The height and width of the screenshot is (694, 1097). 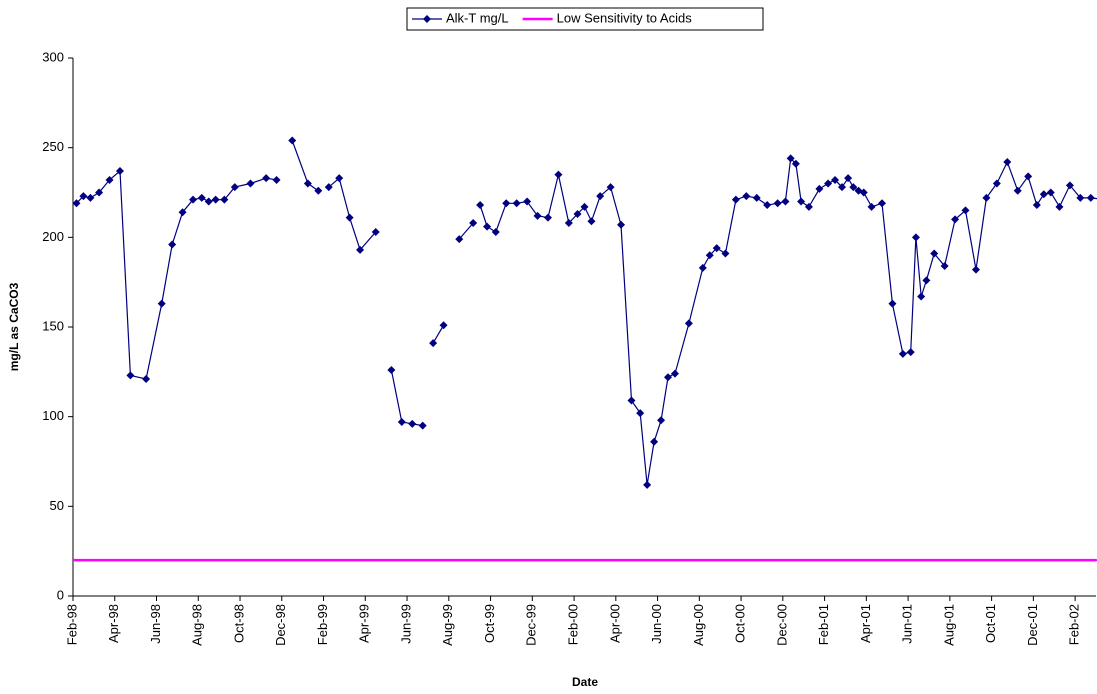 What do you see at coordinates (364, 623) in the screenshot?
I see `x-tick-label: Apr-99` at bounding box center [364, 623].